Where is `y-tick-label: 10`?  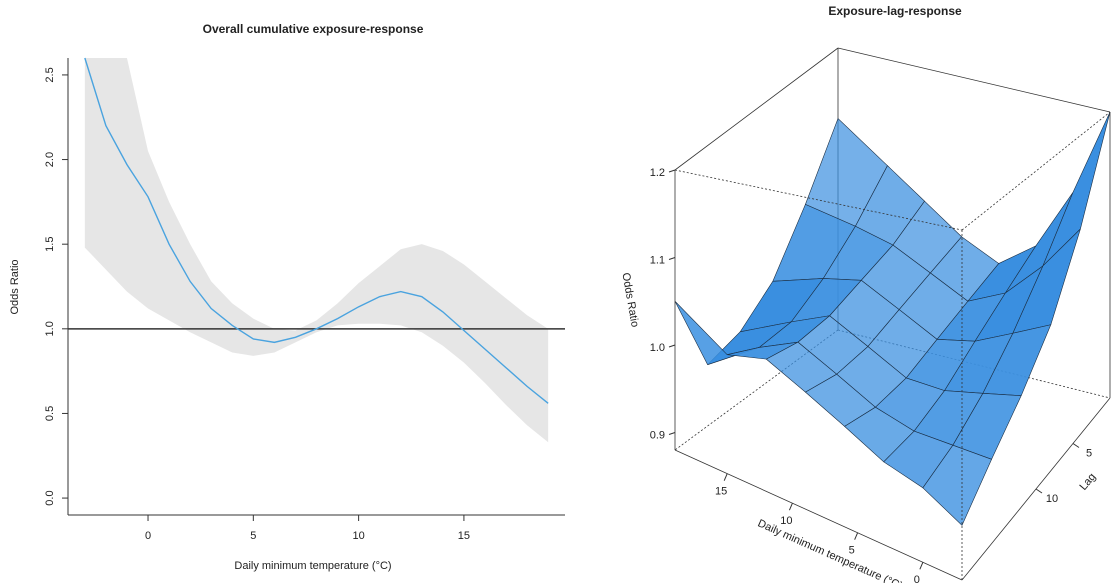 y-tick-label: 10 is located at coordinates (1052, 499).